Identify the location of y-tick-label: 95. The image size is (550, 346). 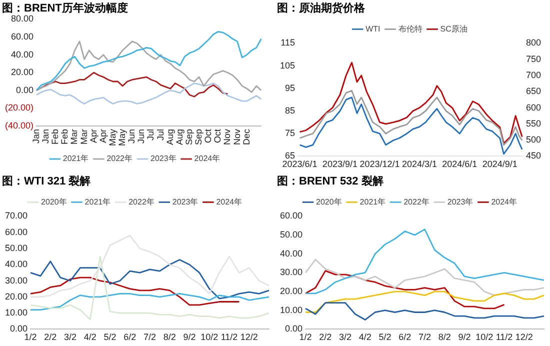
(290, 87).